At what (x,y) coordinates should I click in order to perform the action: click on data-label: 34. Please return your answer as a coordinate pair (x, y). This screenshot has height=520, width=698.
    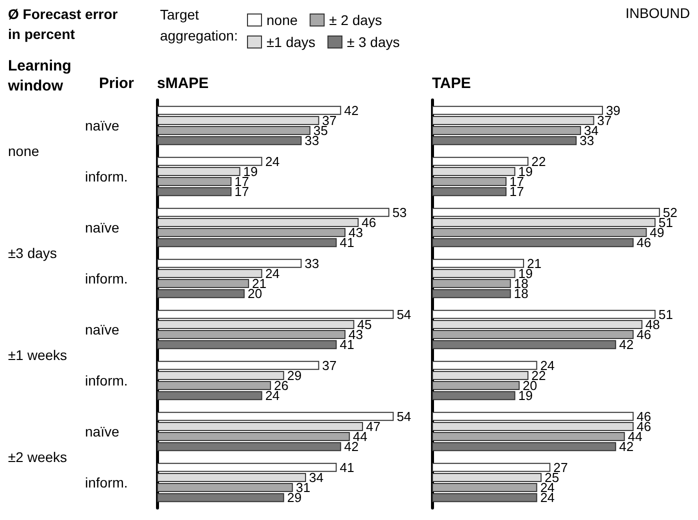
    Looking at the image, I should click on (316, 477).